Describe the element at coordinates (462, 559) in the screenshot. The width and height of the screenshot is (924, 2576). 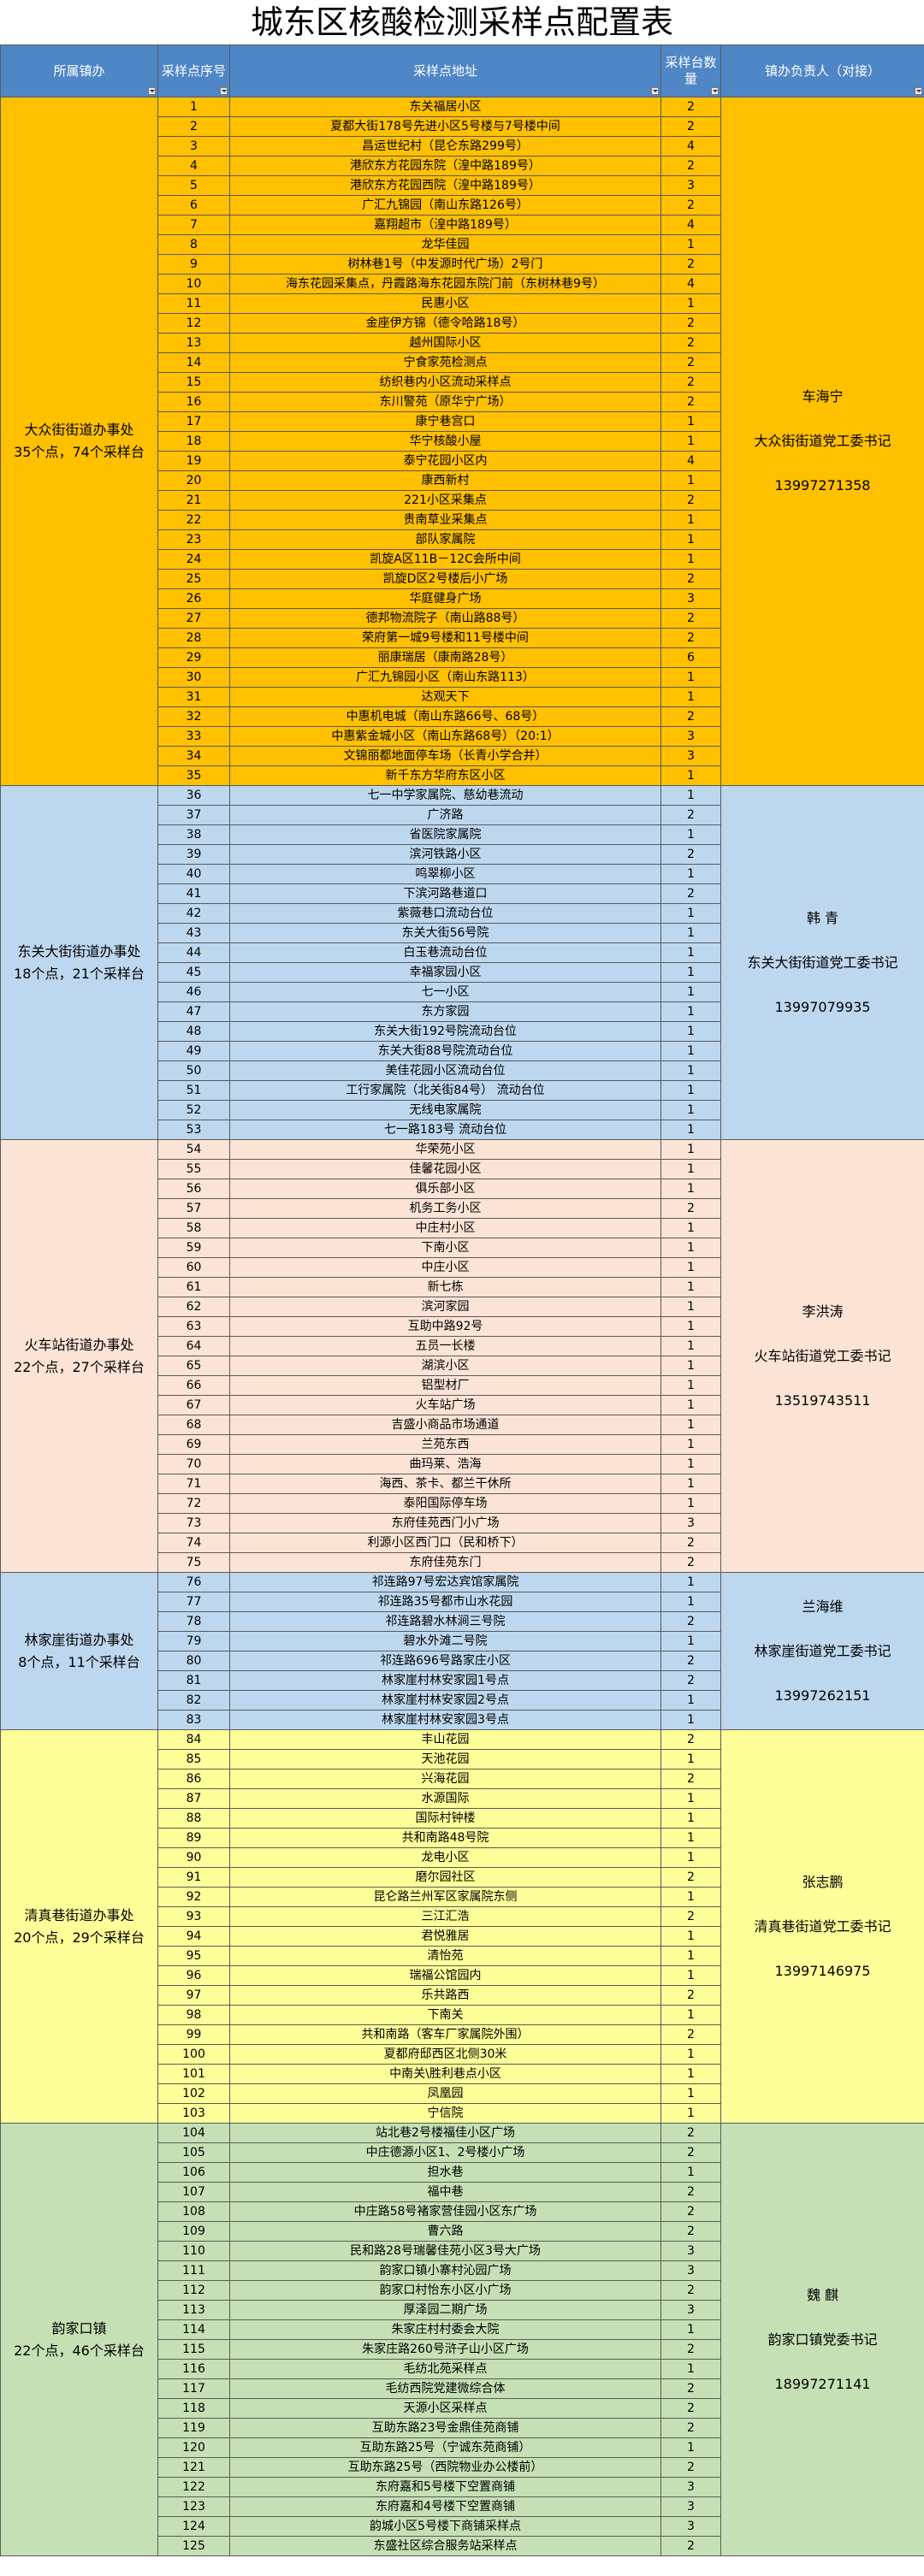
I see `table-row: 24 凯旋A区11B－12C会所中间 1` at that location.